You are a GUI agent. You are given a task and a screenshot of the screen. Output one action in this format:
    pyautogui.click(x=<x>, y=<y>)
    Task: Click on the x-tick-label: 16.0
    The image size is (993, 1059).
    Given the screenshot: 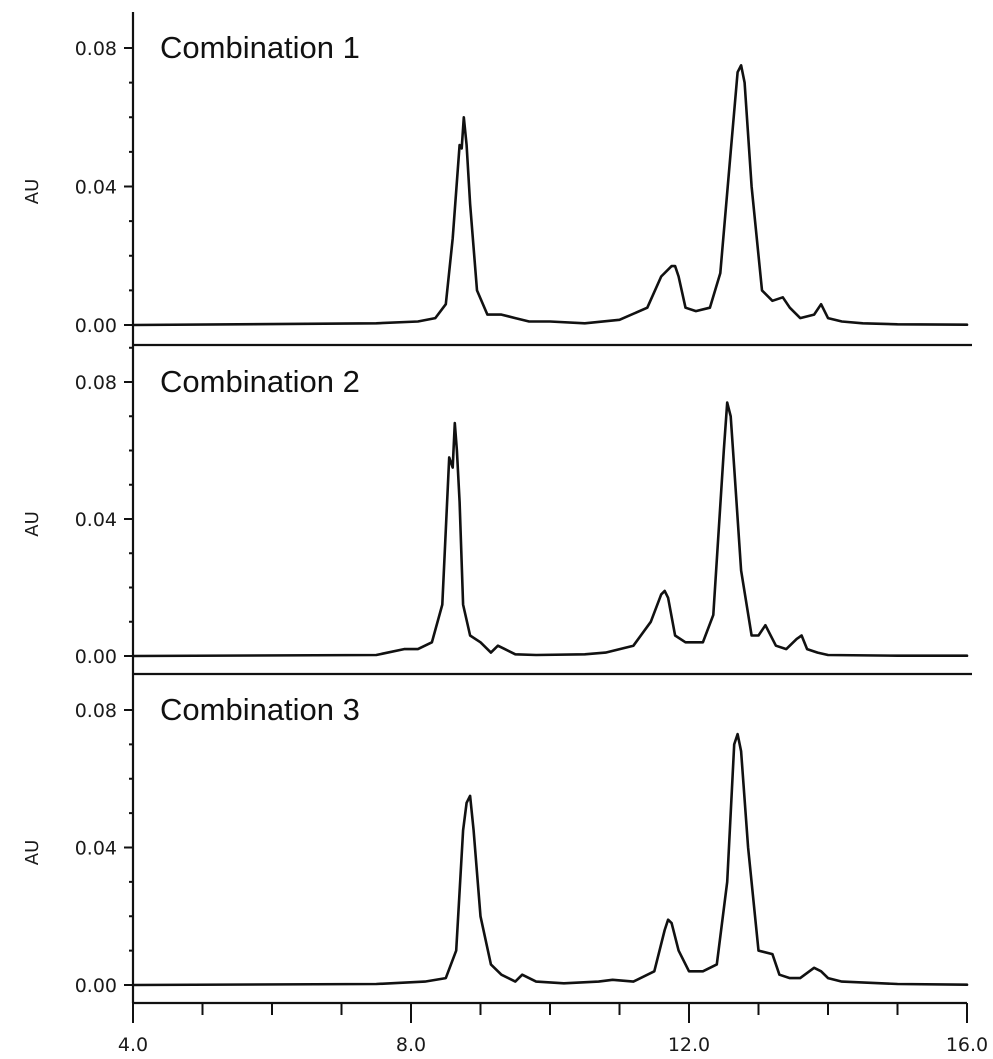 What is the action you would take?
    pyautogui.click(x=967, y=1045)
    